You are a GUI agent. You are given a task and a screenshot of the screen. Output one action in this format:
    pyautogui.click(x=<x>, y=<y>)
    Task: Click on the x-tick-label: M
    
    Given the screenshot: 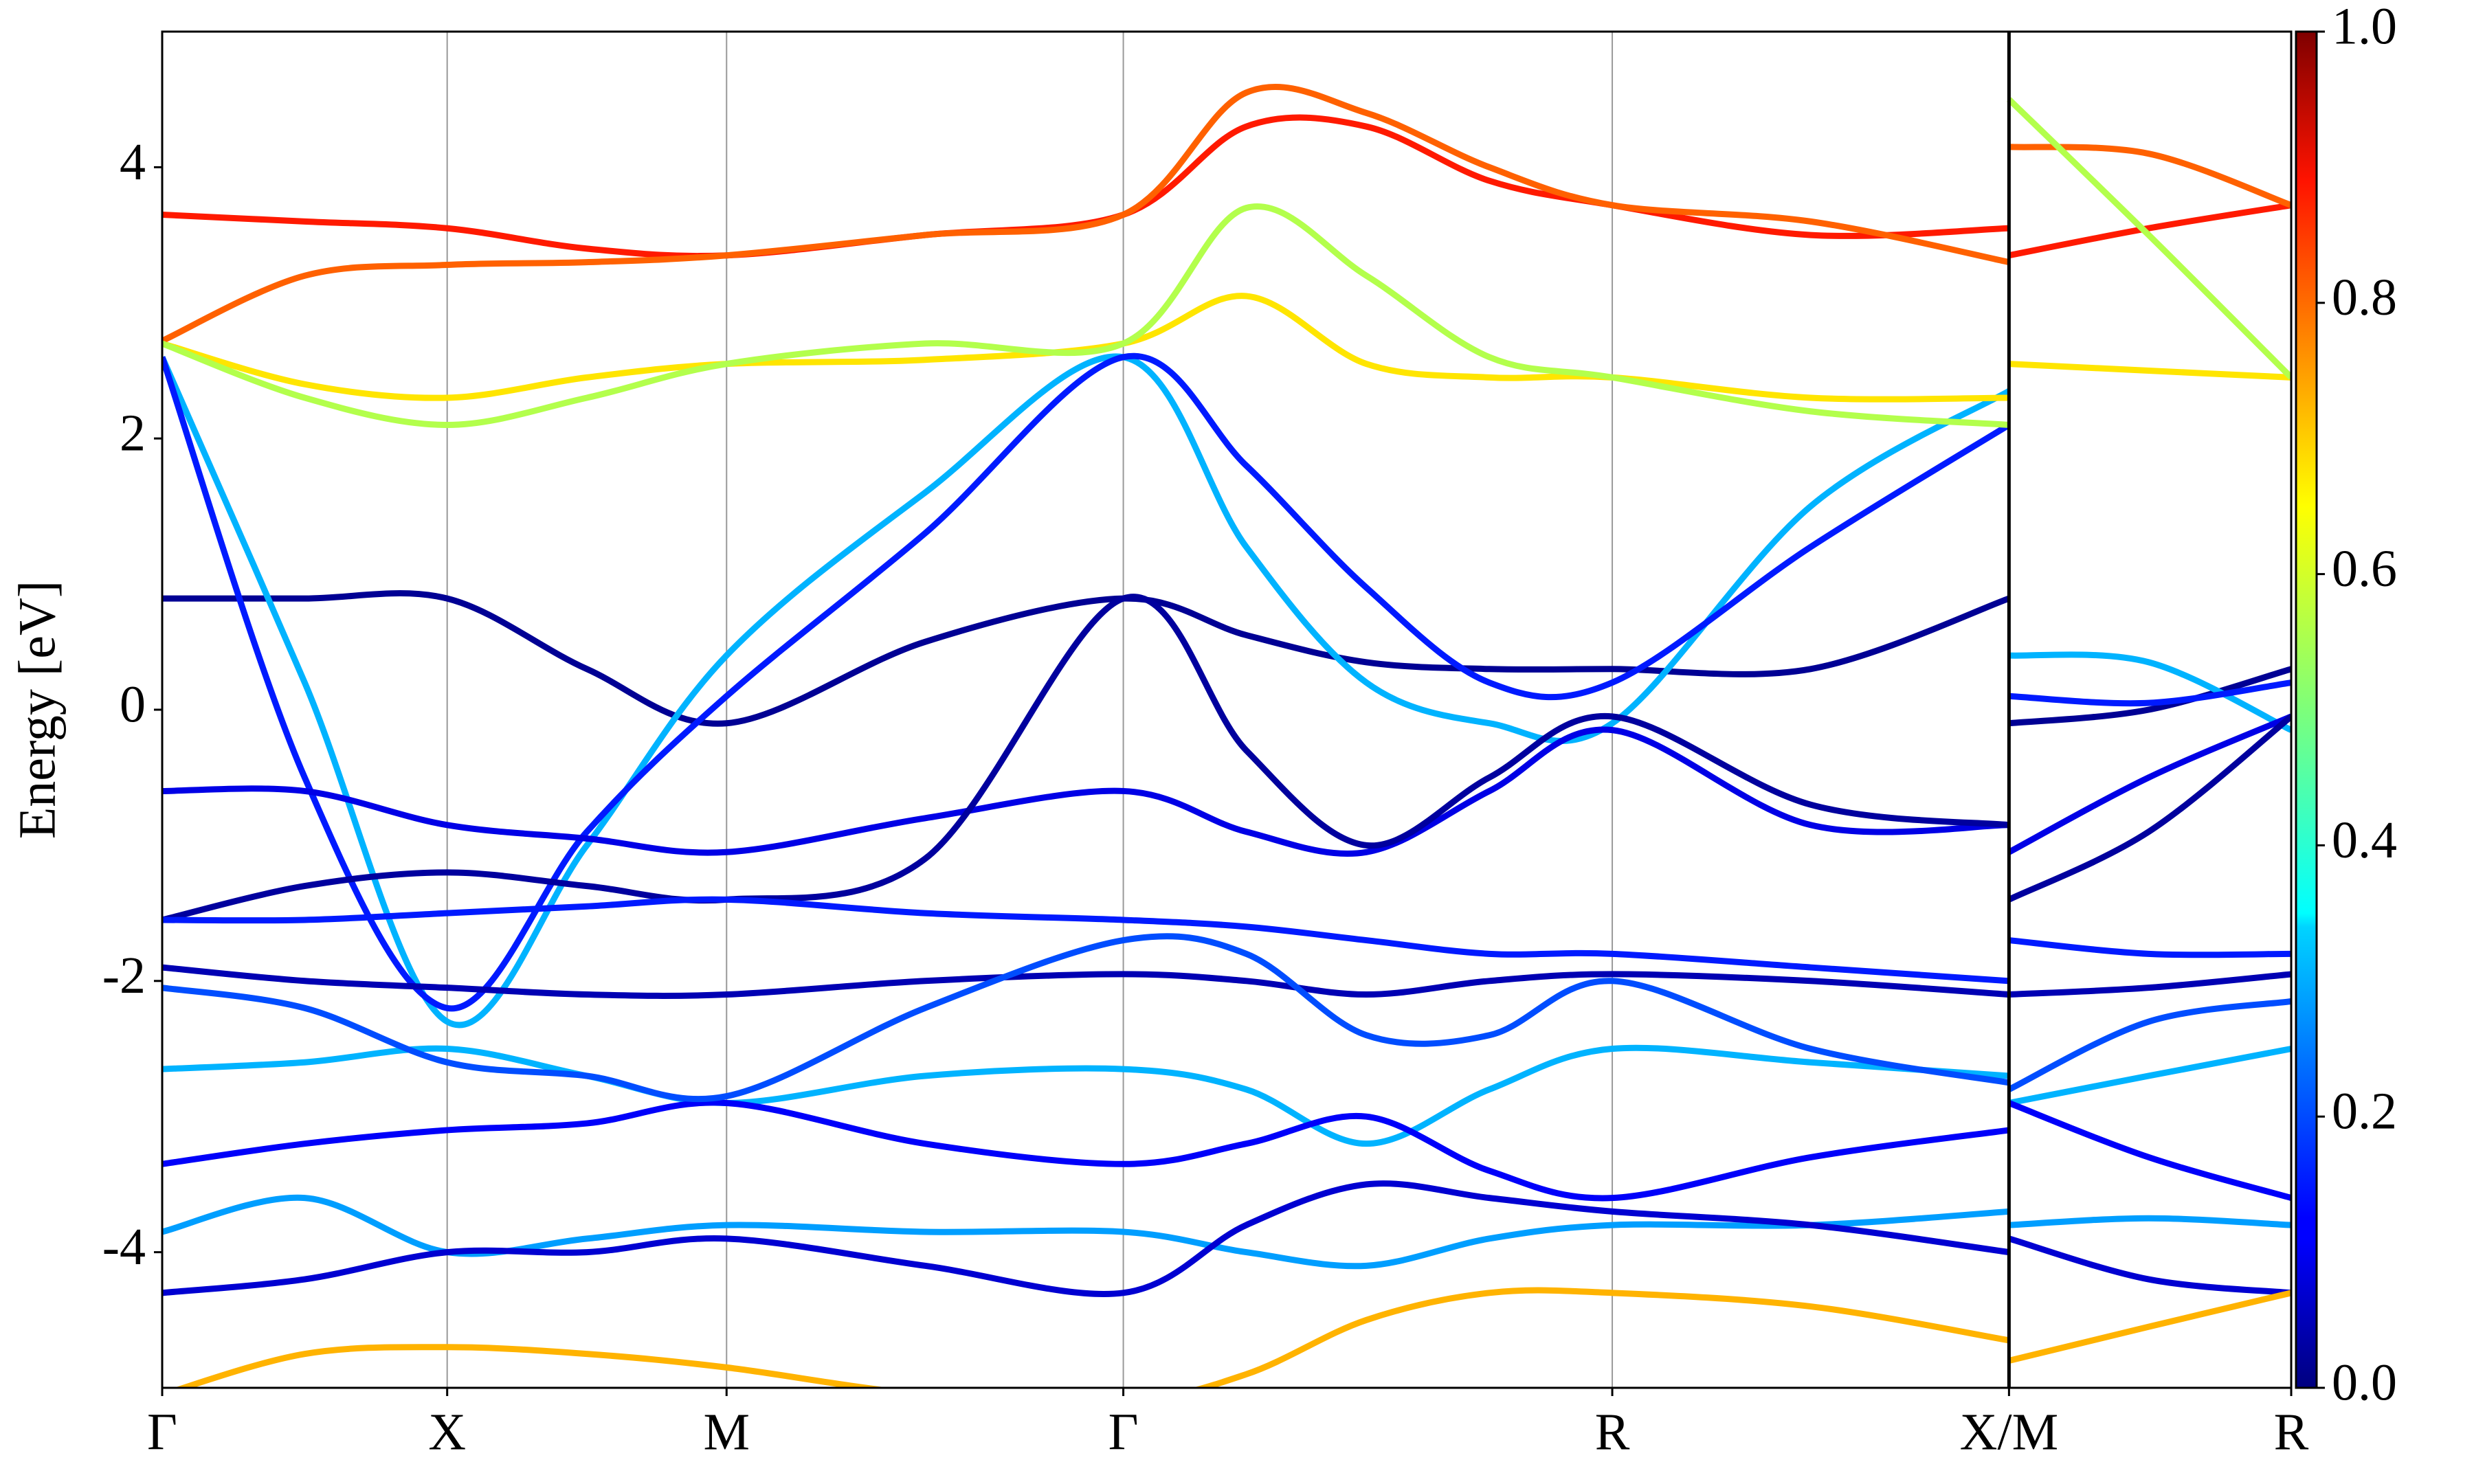 What is the action you would take?
    pyautogui.click(x=726, y=1432)
    